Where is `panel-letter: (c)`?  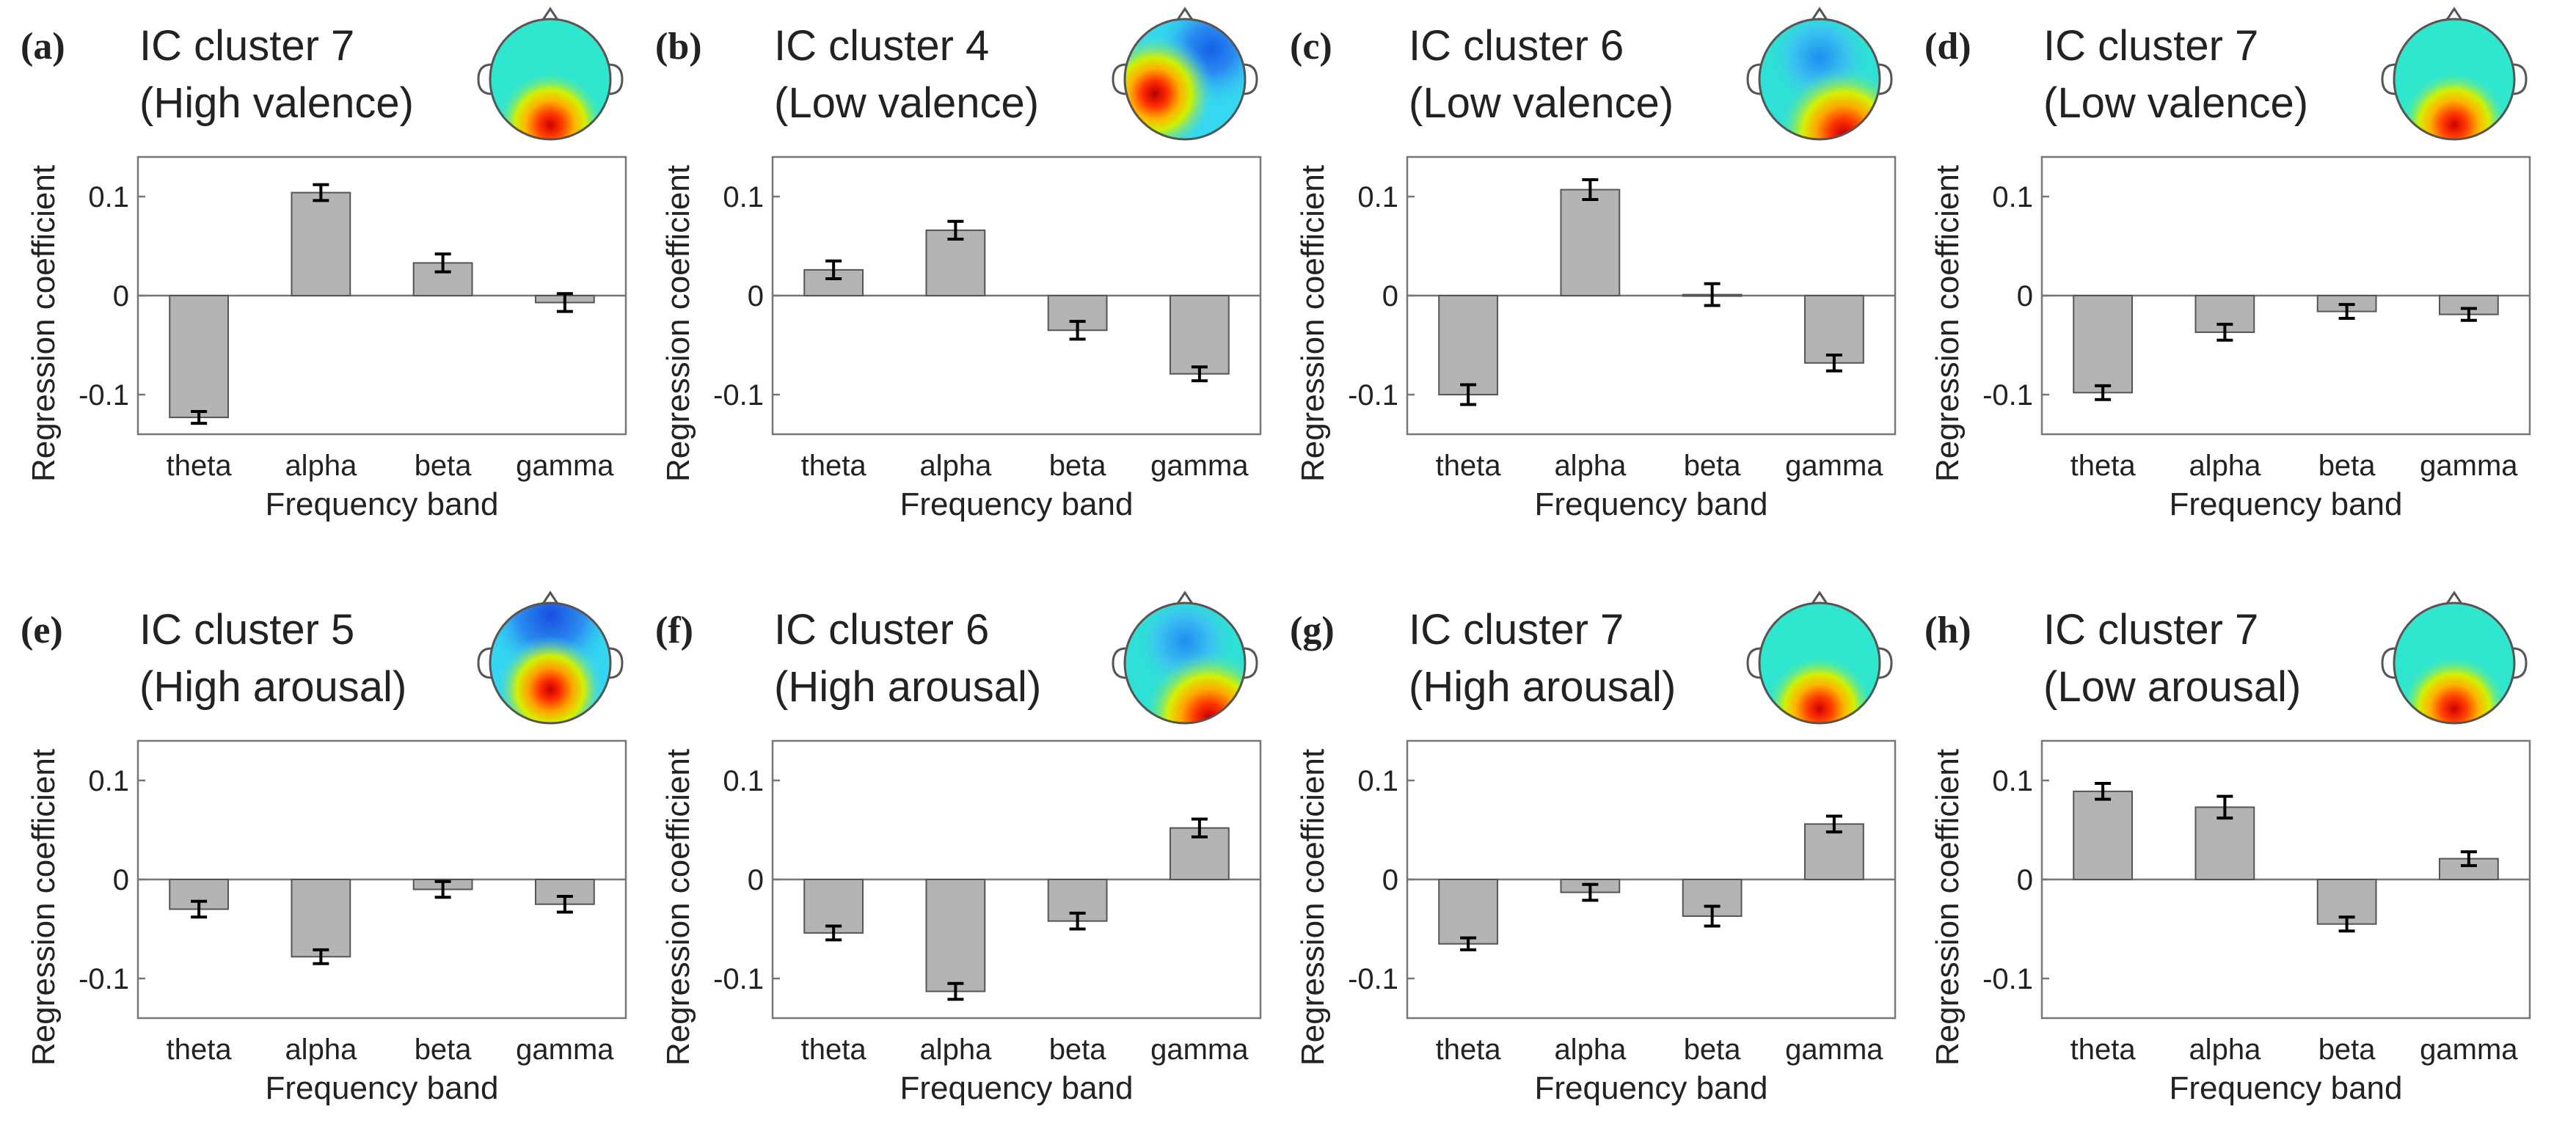
panel-letter: (c) is located at coordinates (1311, 46).